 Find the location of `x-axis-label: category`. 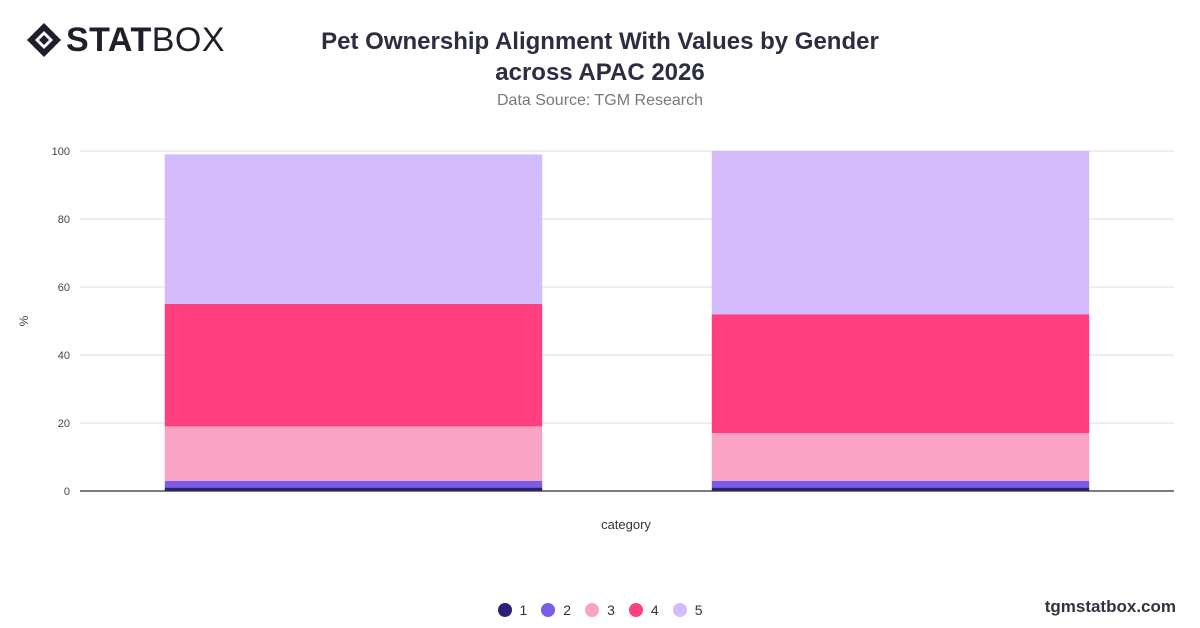

x-axis-label: category is located at coordinates (626, 524).